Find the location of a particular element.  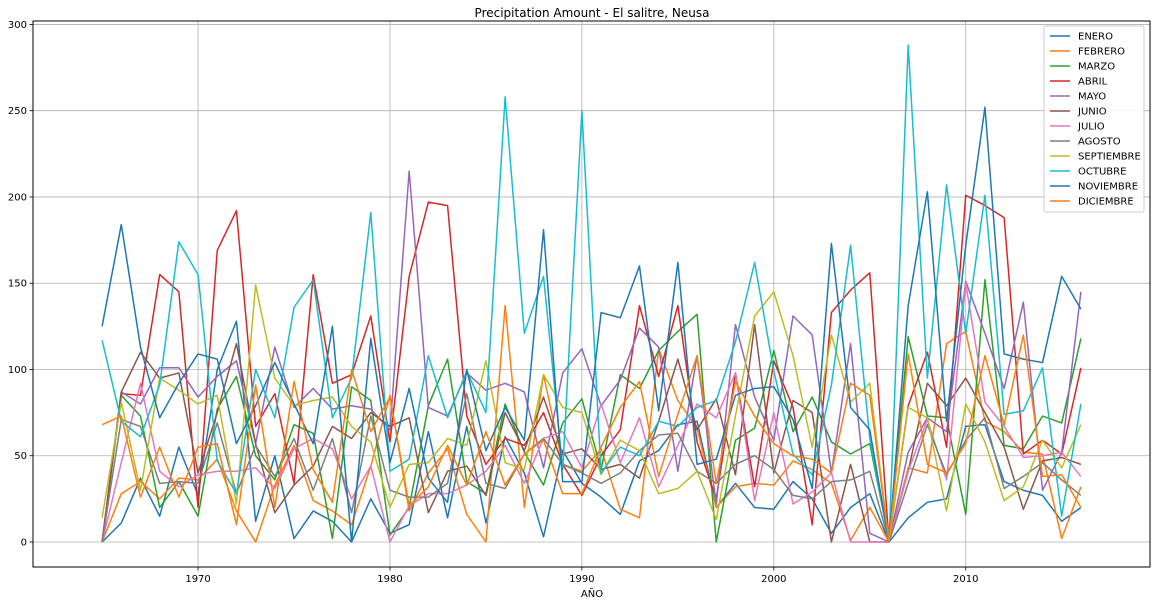

legend-label: JULIO is located at coordinates (1091, 127).